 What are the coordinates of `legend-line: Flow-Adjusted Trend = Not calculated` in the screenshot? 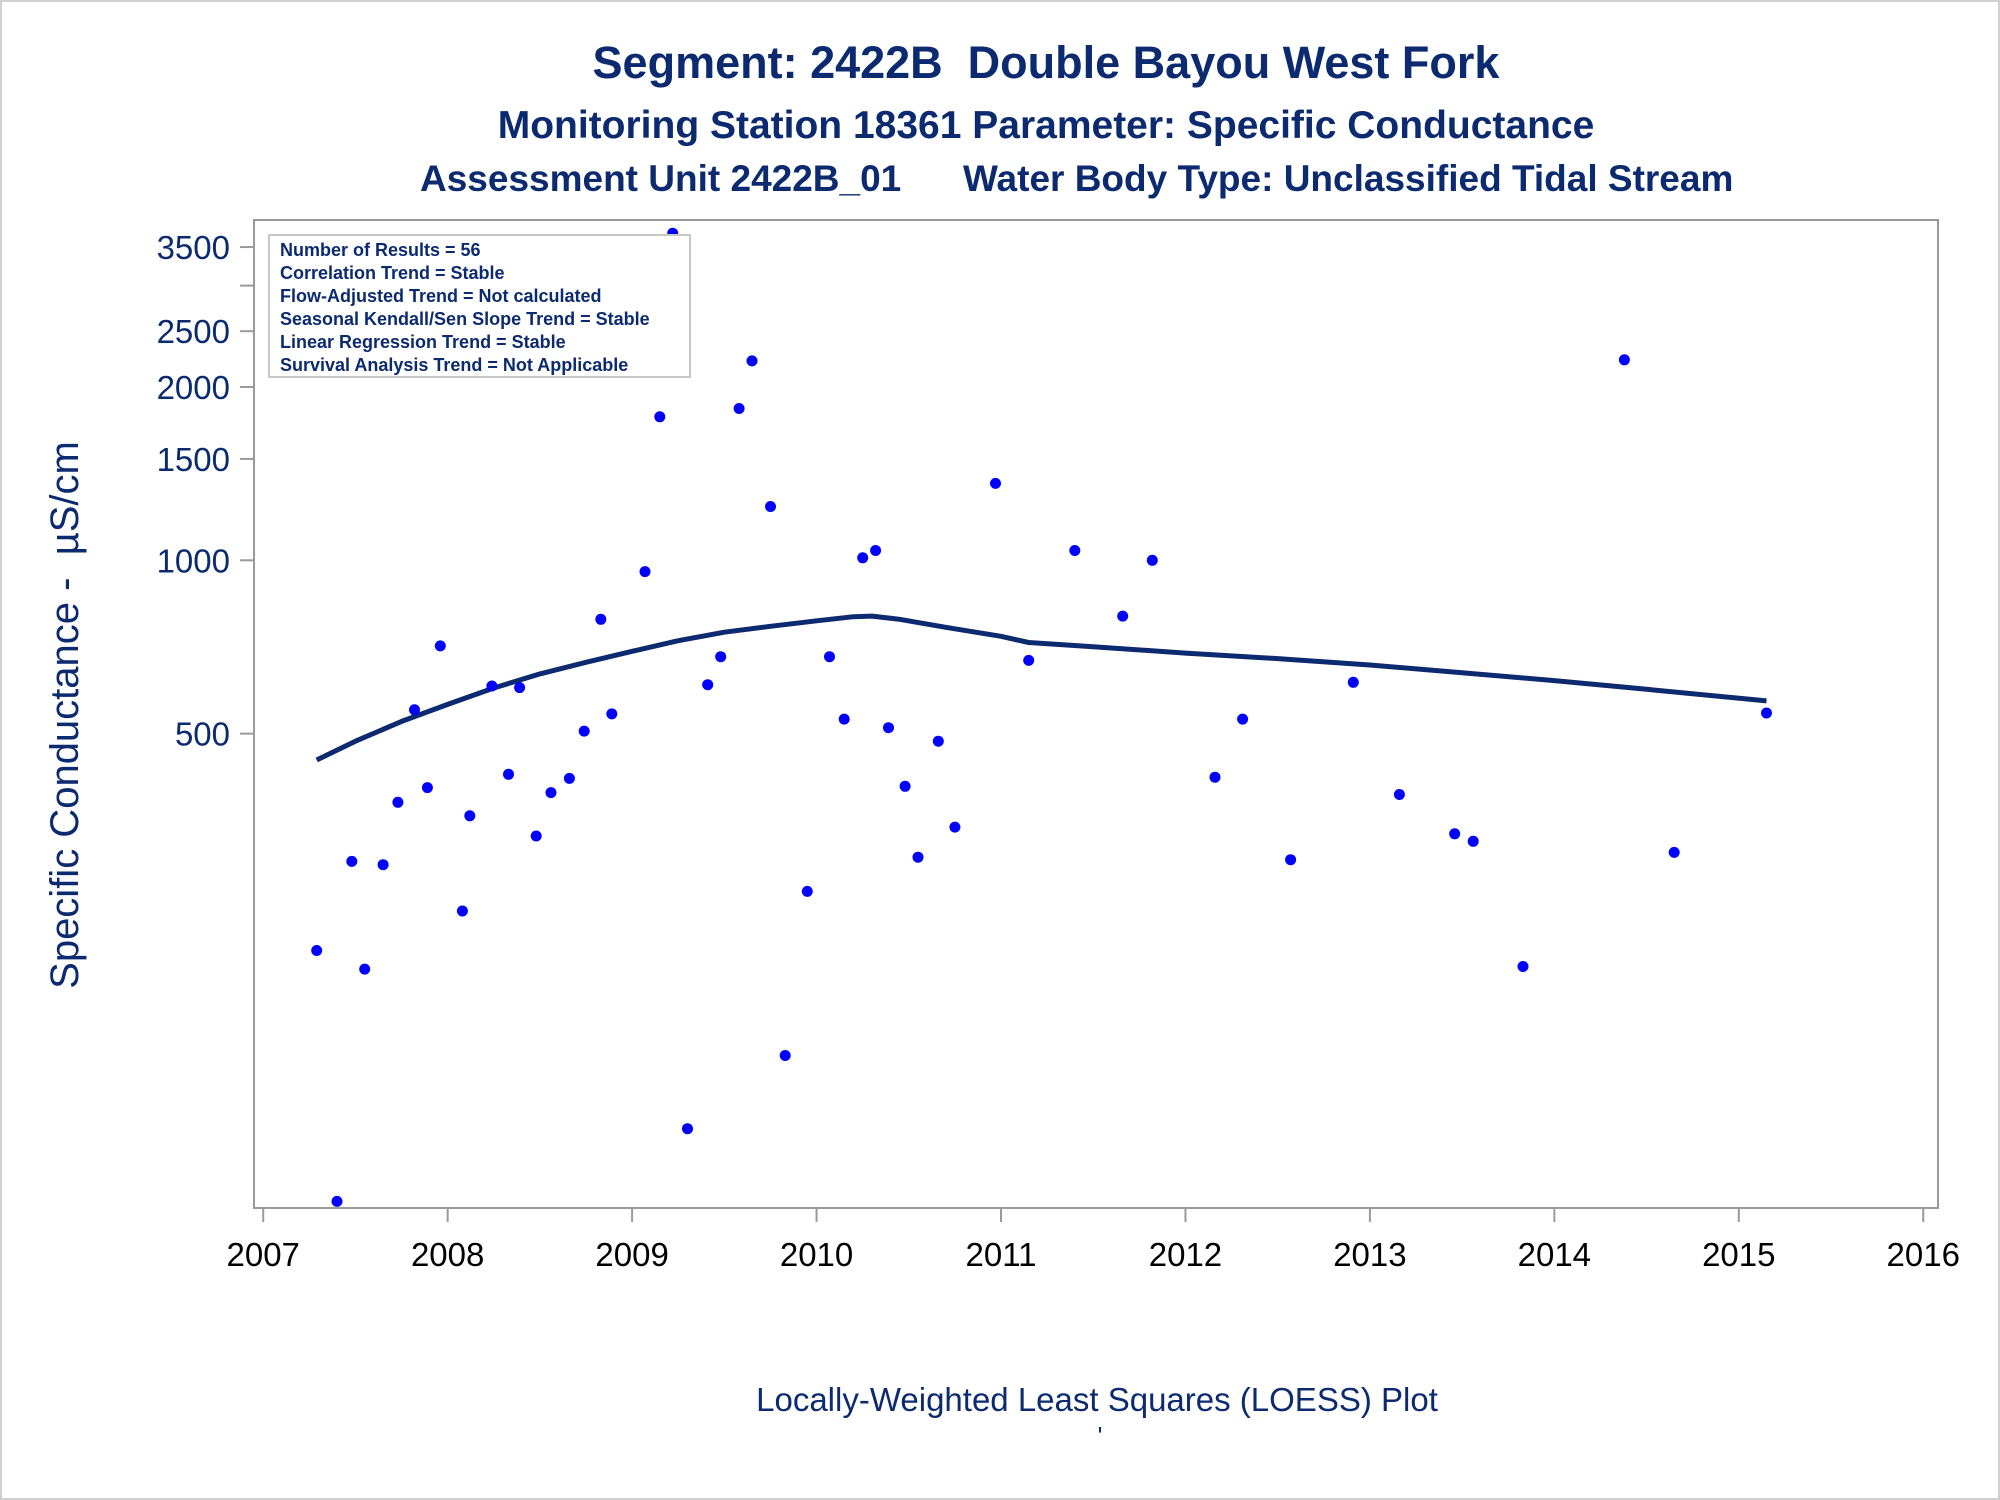 It's located at (441, 296).